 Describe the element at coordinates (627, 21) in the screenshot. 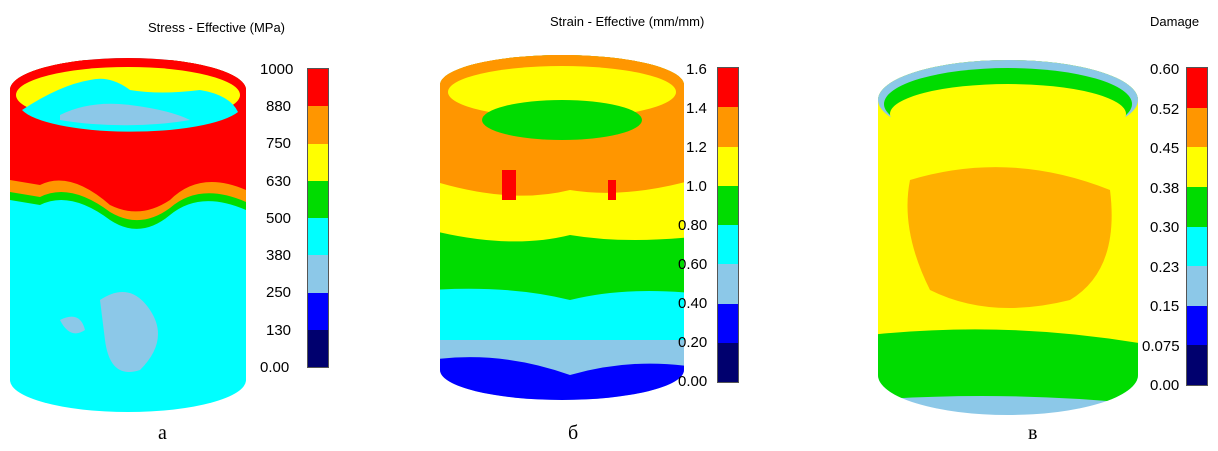

I see `legend-title-strain: Strain - Effective (mm/mm)` at that location.